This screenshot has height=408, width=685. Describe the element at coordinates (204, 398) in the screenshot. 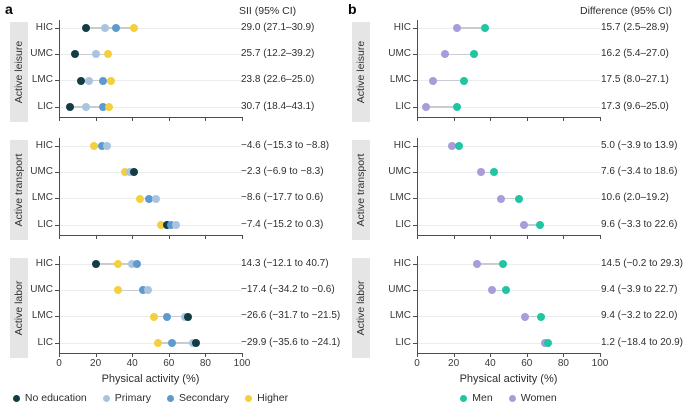

I see `legend-label: Secondary` at that location.